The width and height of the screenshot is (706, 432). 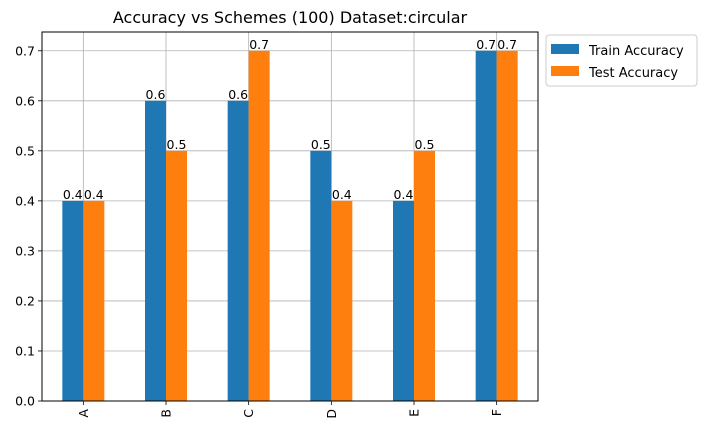 What do you see at coordinates (321, 144) in the screenshot?
I see `data-label-train-accuracy-d: 0.5` at bounding box center [321, 144].